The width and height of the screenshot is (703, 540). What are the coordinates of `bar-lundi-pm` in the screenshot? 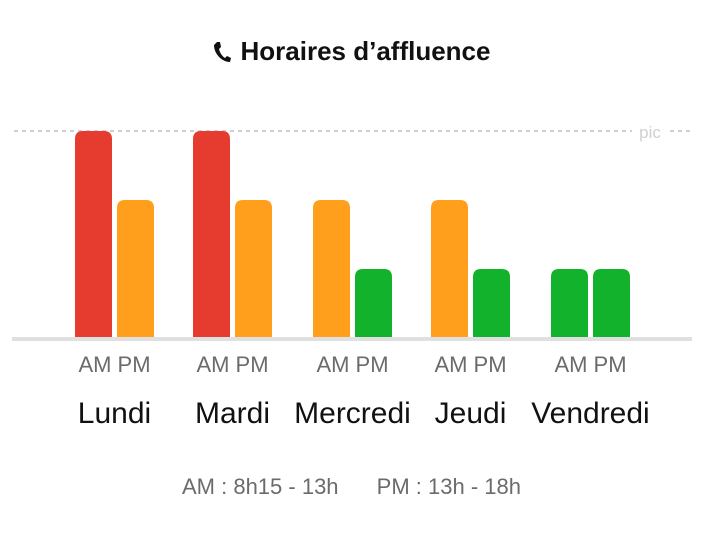 It's located at (135, 269).